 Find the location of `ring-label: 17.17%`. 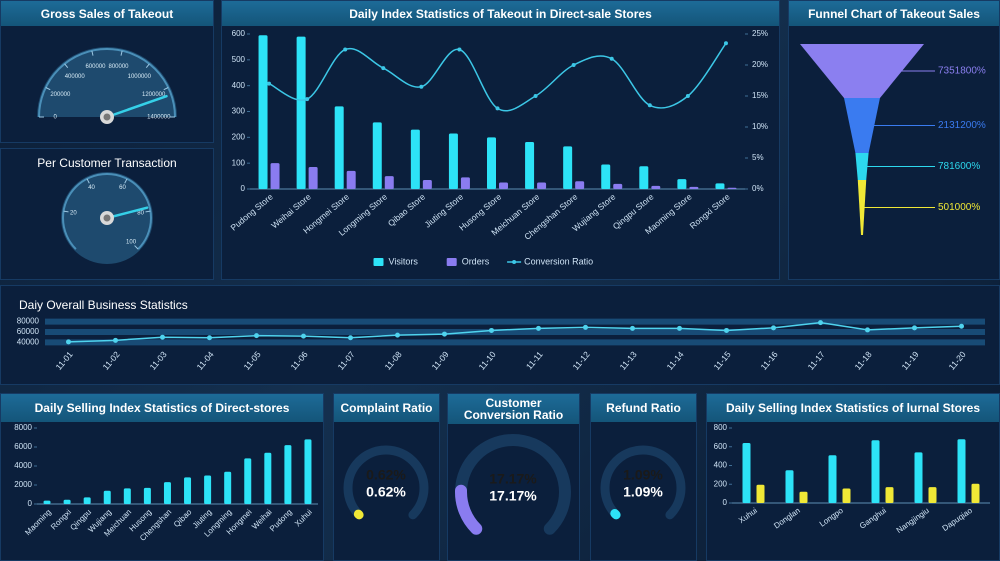

ring-label: 17.17% is located at coordinates (513, 496).